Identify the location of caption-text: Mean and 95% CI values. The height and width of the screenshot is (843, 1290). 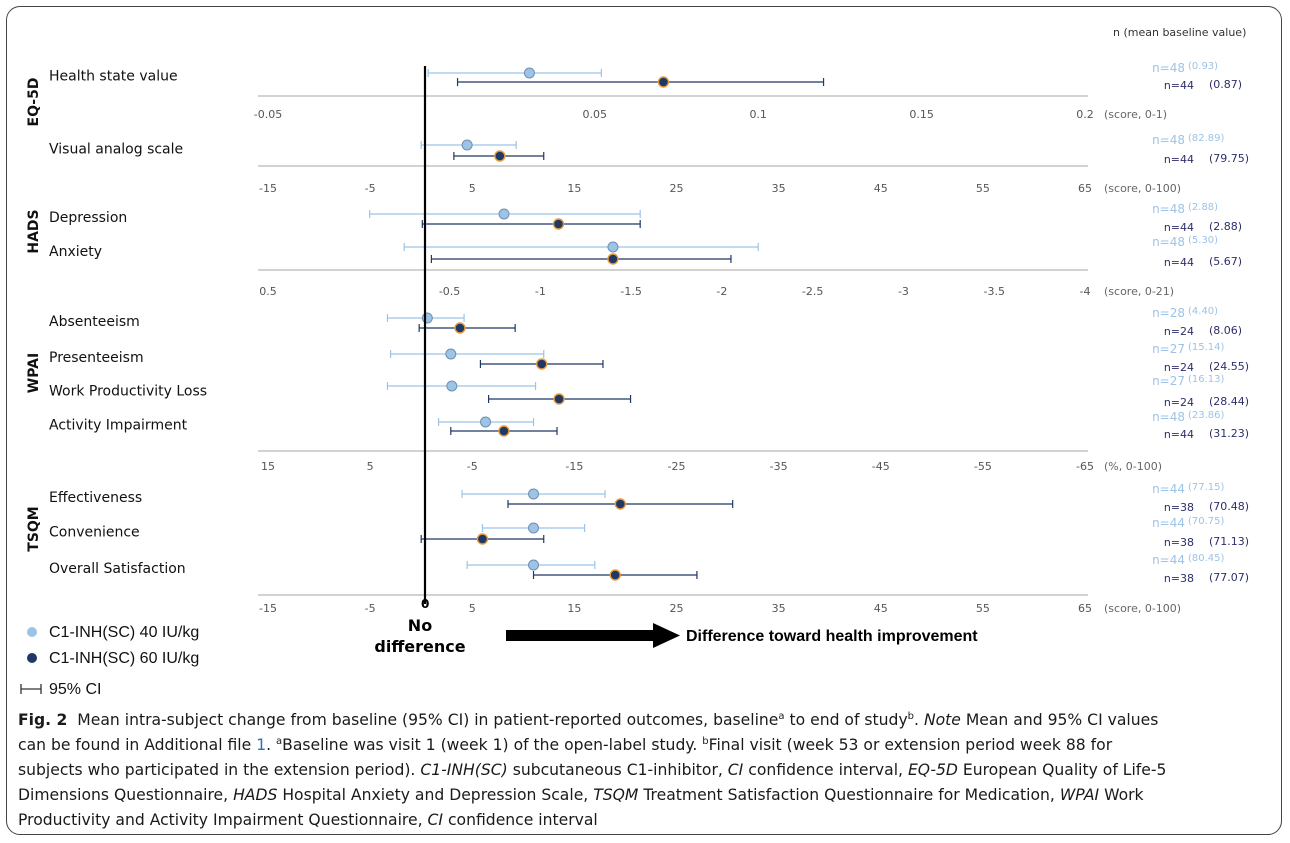
(1059, 720).